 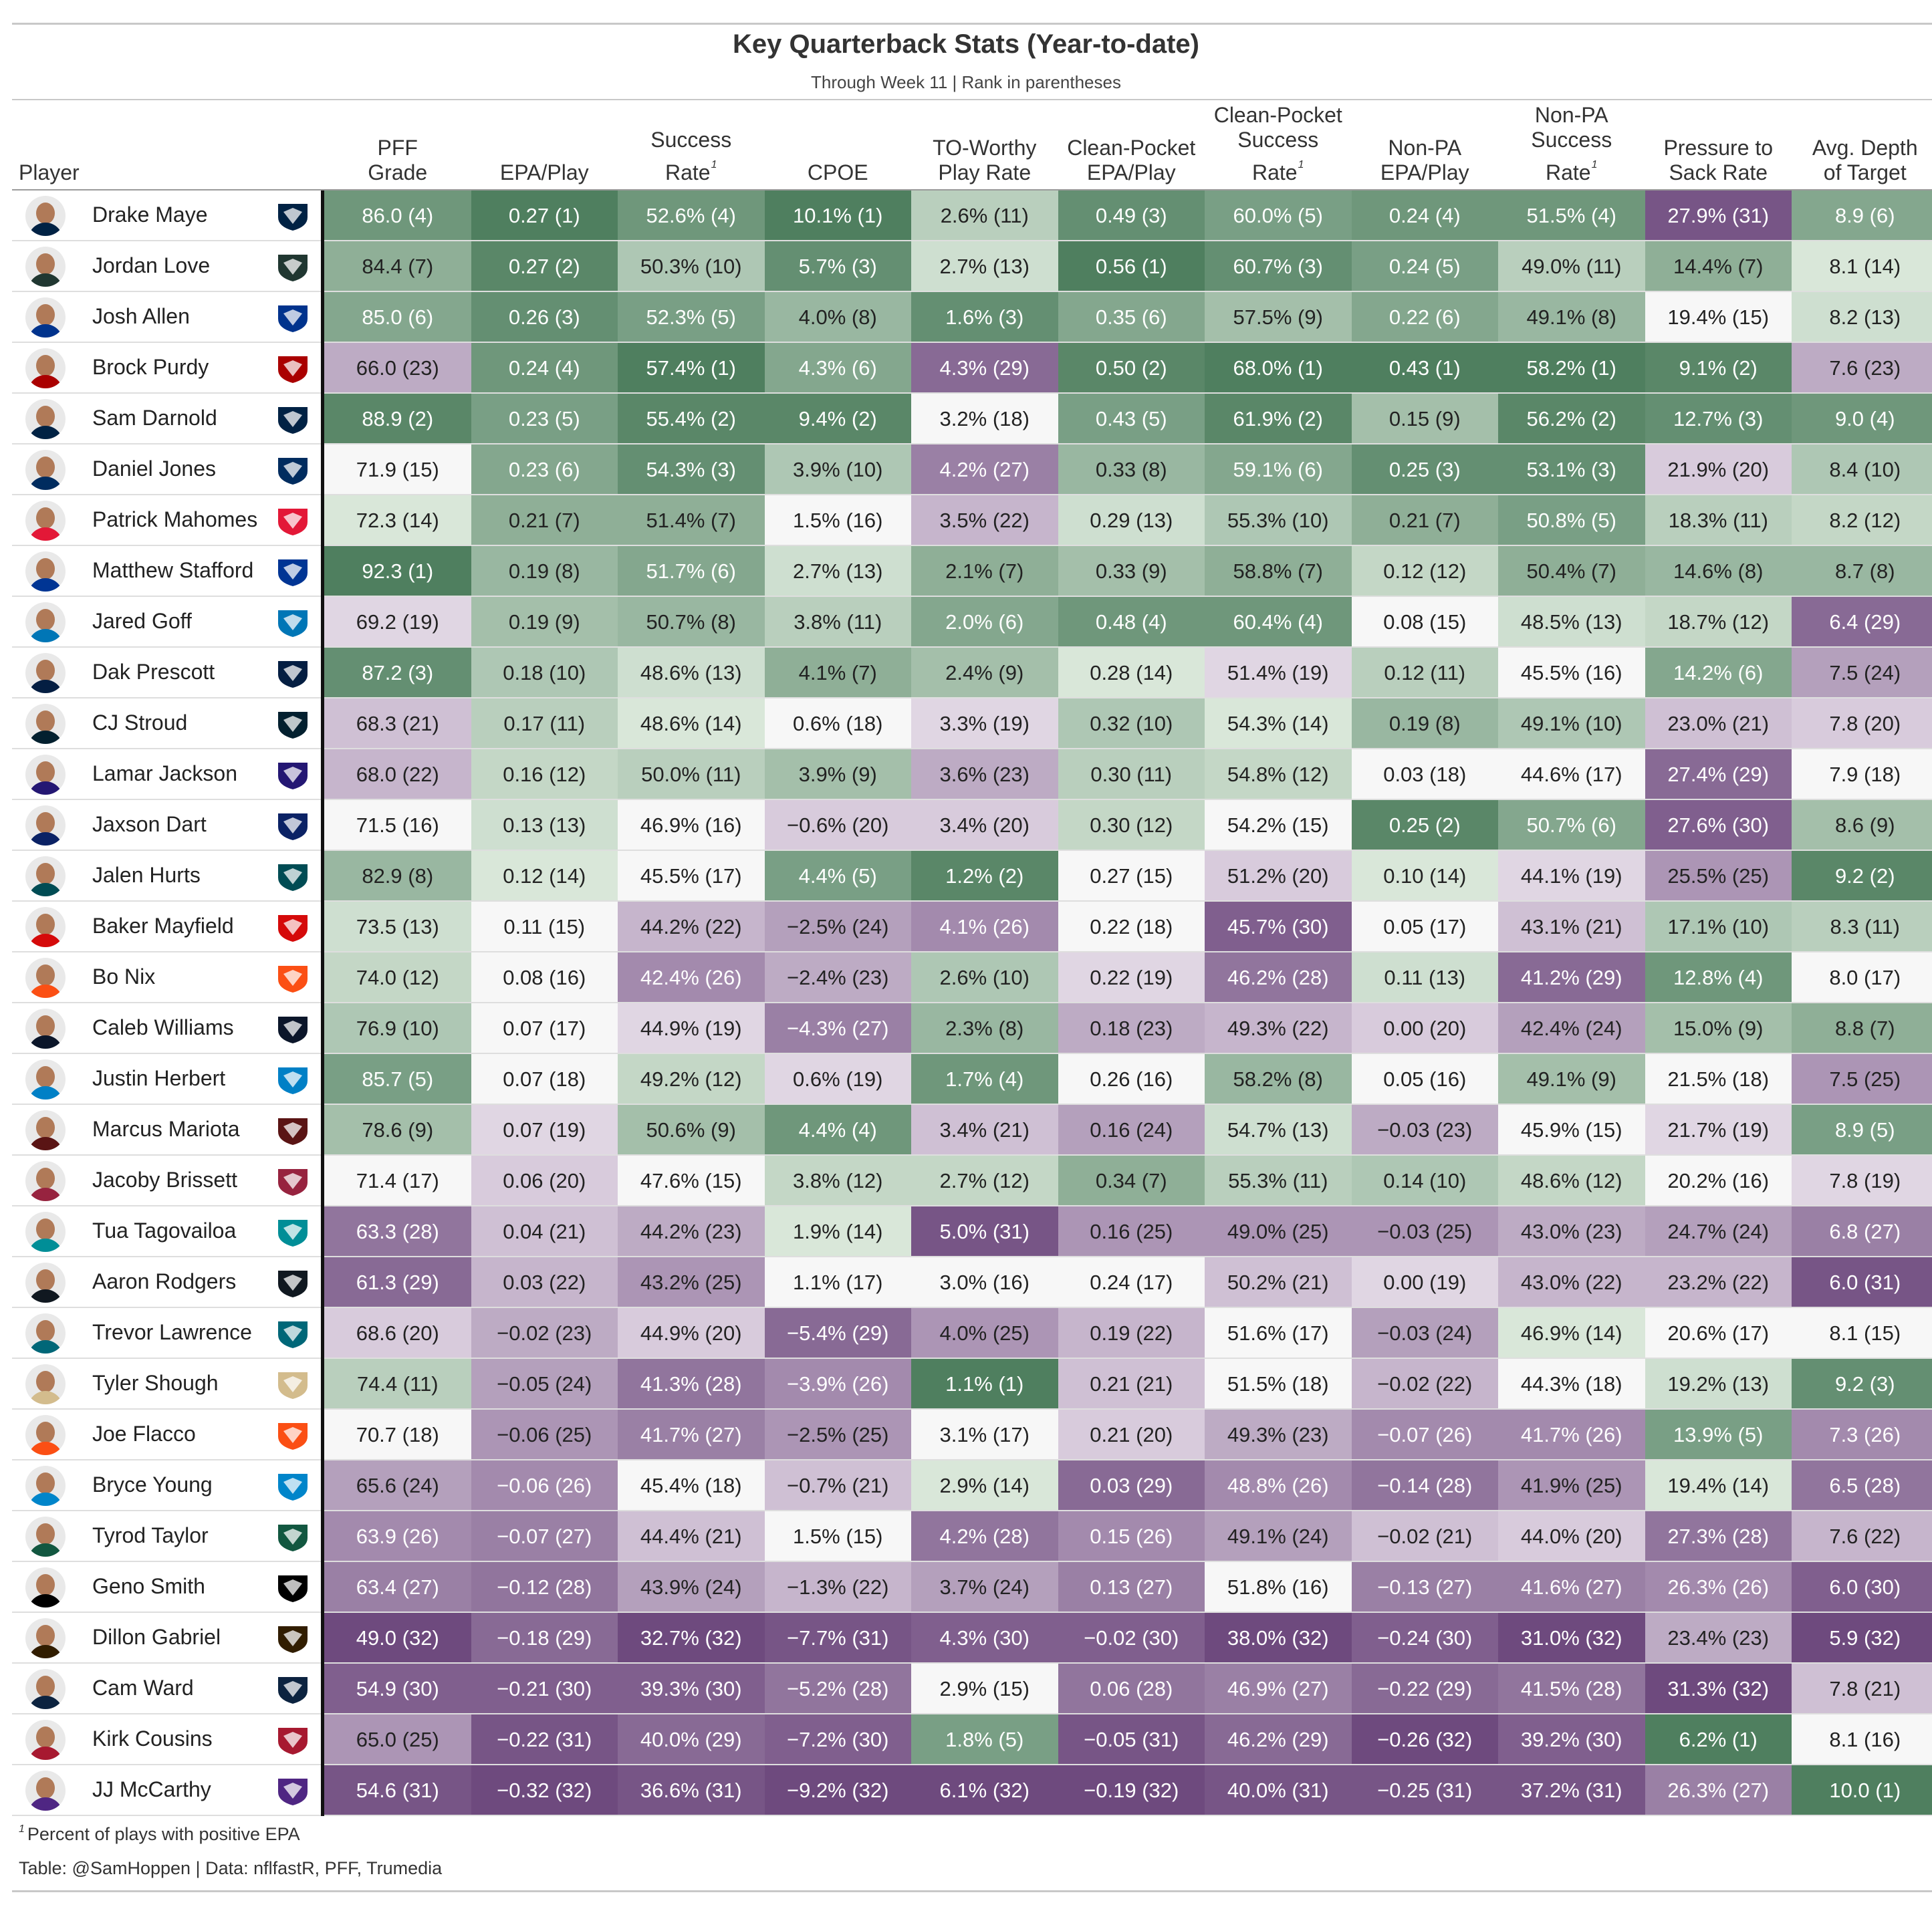 What do you see at coordinates (1278, 1282) in the screenshot?
I see `stat-cell-clean-pocket-success-rate: 50.2% (21)` at bounding box center [1278, 1282].